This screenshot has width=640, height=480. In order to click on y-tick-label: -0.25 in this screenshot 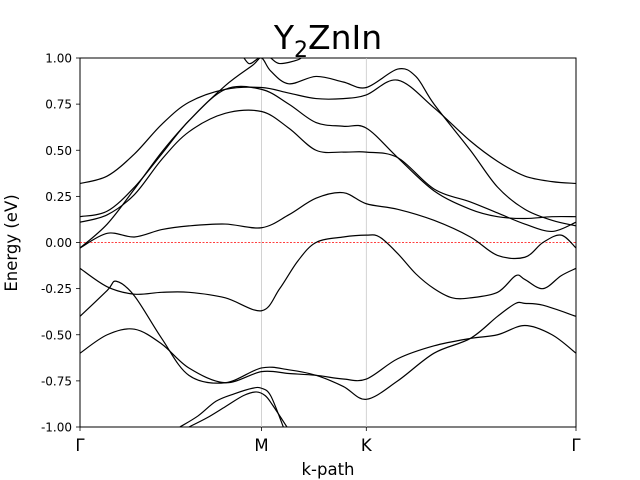, I will do `click(56, 289)`.